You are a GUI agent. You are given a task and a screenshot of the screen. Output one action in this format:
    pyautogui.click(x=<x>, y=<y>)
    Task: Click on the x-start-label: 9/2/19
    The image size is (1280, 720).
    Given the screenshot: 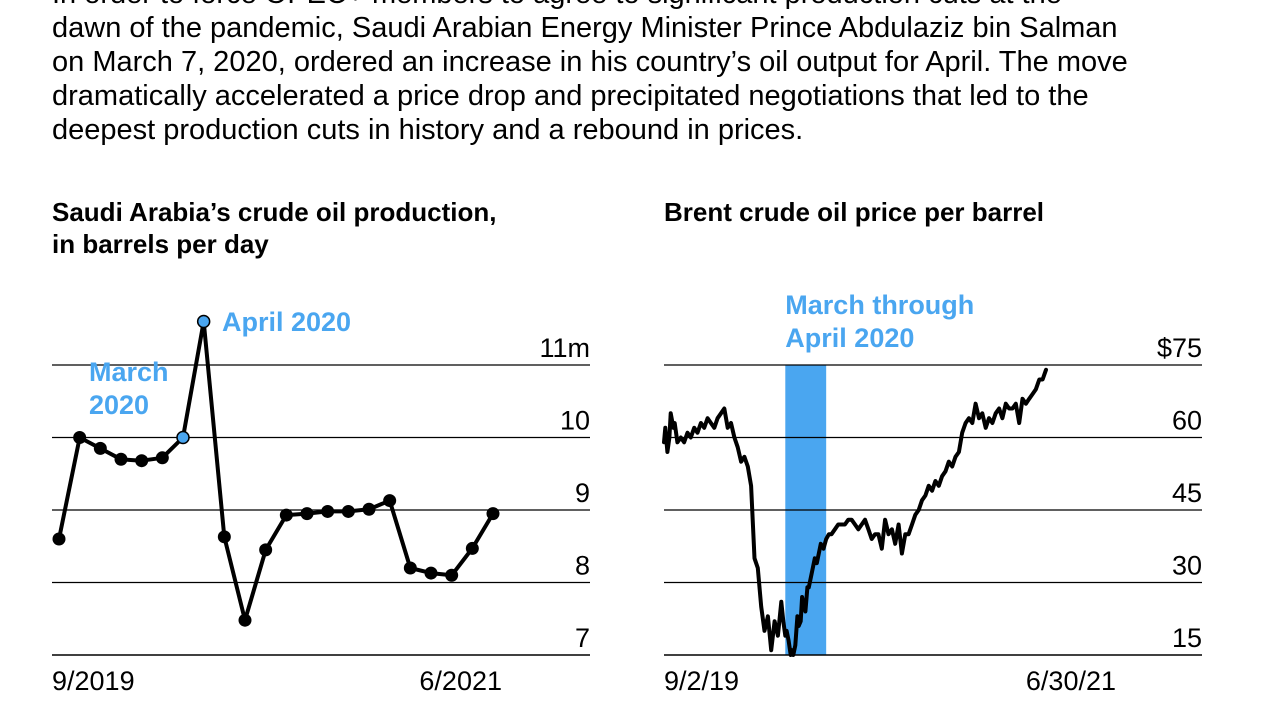 What is the action you would take?
    pyautogui.click(x=701, y=681)
    